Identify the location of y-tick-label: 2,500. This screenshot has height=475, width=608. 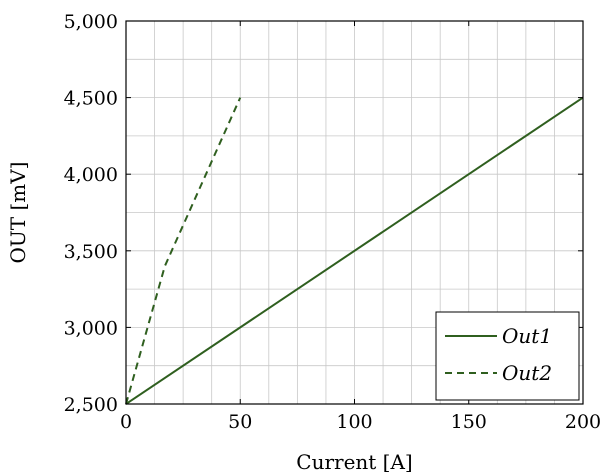
(91, 405).